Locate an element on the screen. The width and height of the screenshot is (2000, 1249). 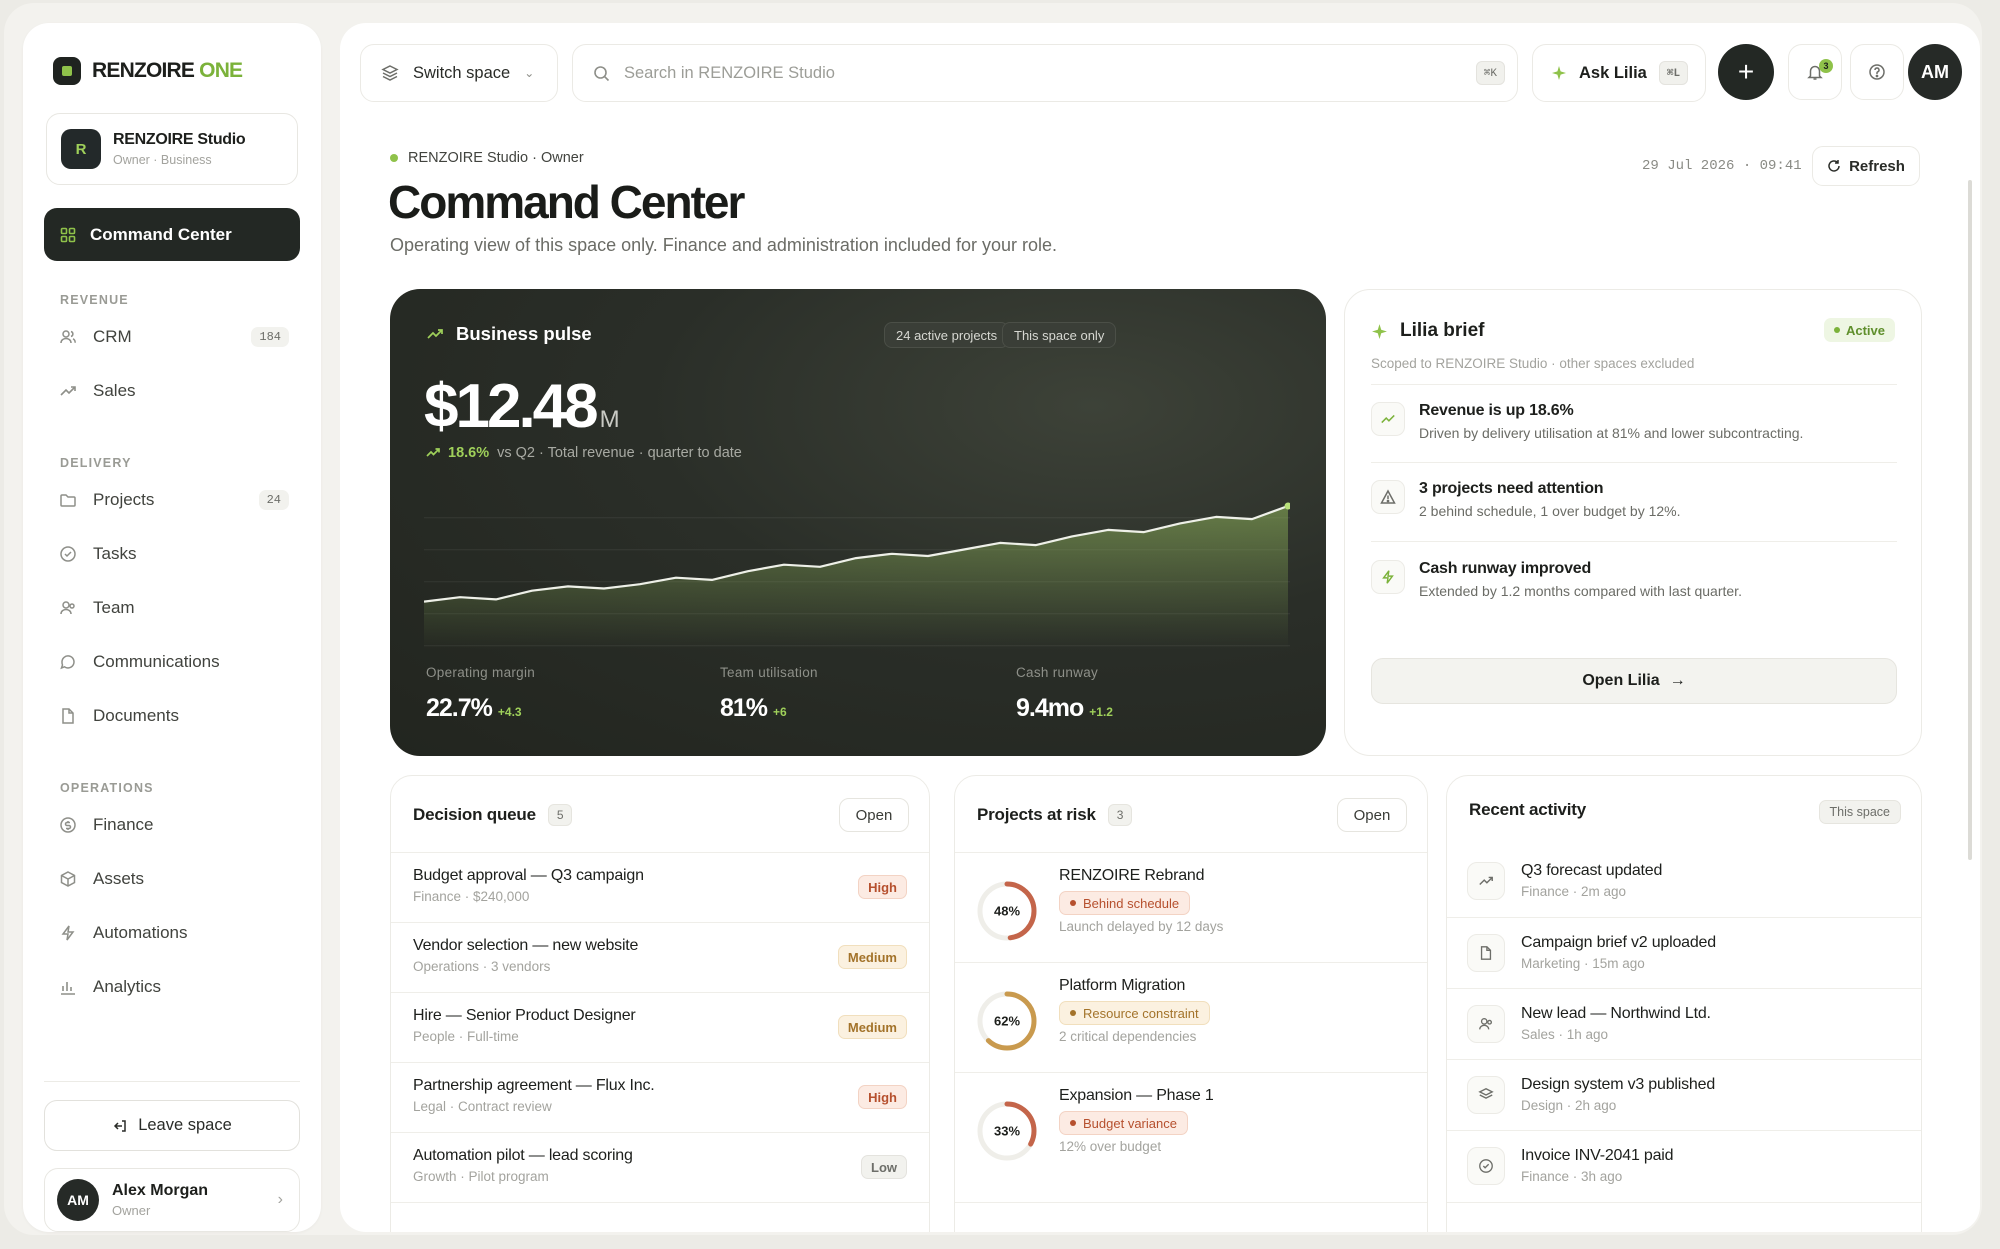
arrow-right-icon: → is located at coordinates (1677, 680).